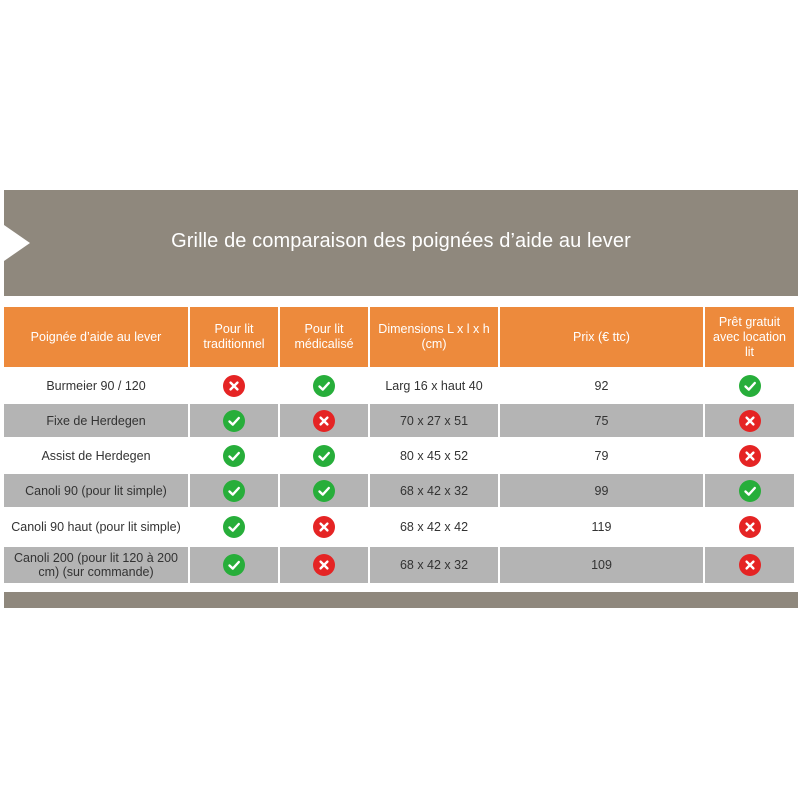  What do you see at coordinates (601, 337) in the screenshot?
I see `header-prix: Prix (€ ttc)` at bounding box center [601, 337].